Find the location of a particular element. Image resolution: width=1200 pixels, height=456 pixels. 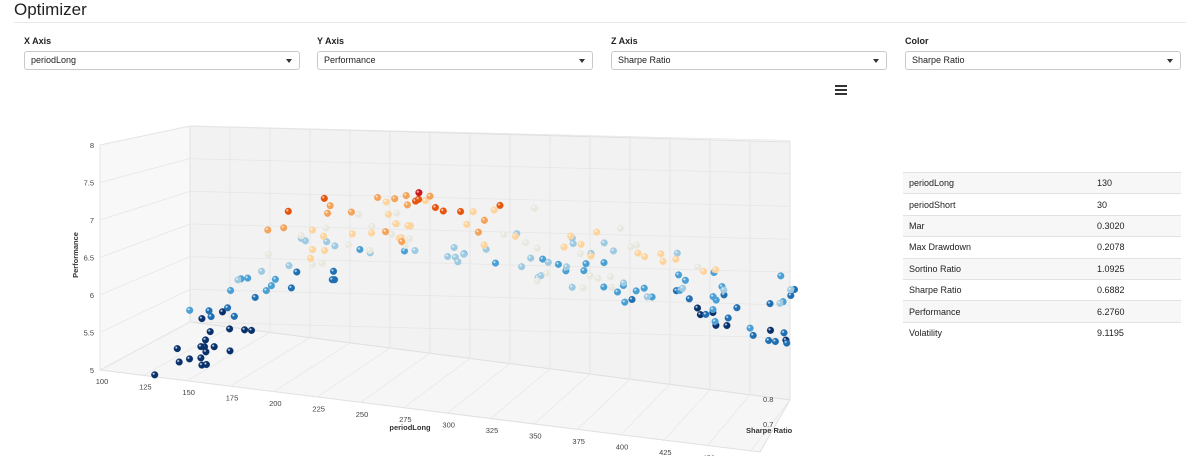

hamburger-menu-icon is located at coordinates (841, 90).